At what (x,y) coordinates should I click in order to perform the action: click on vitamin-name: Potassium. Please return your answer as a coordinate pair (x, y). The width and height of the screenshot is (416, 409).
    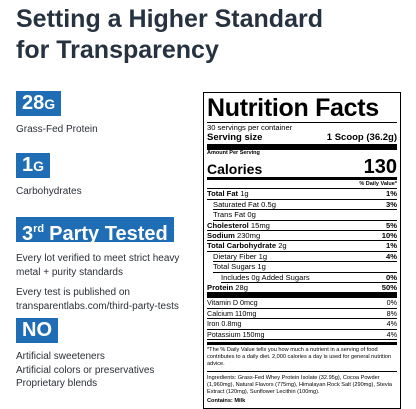
    Looking at the image, I should click on (224, 334).